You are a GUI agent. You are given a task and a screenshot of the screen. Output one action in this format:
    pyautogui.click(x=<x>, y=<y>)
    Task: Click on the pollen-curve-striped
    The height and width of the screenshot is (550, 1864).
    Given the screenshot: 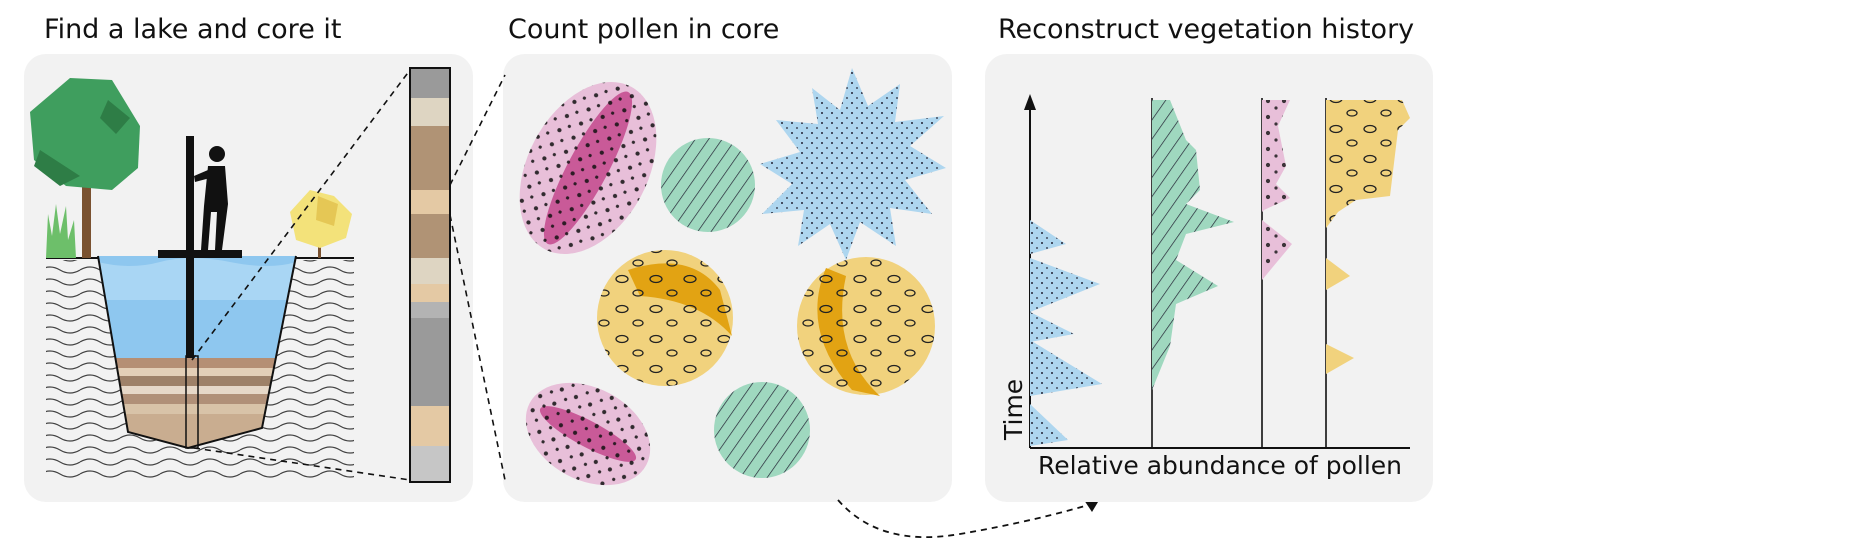 What is the action you would take?
    pyautogui.click(x=1193, y=245)
    